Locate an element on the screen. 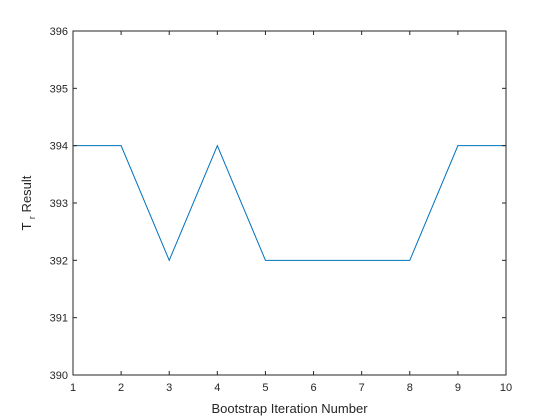 The width and height of the screenshot is (560, 420). x-tick-label: 3 is located at coordinates (169, 388).